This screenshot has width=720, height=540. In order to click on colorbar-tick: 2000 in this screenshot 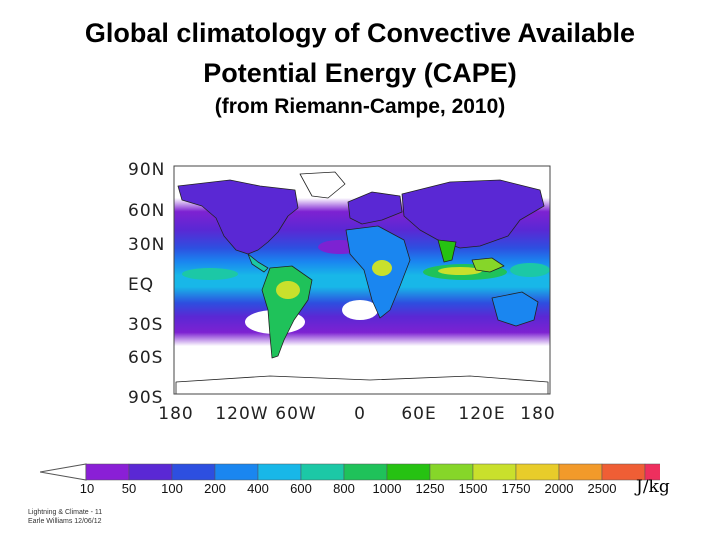, I will do `click(559, 488)`.